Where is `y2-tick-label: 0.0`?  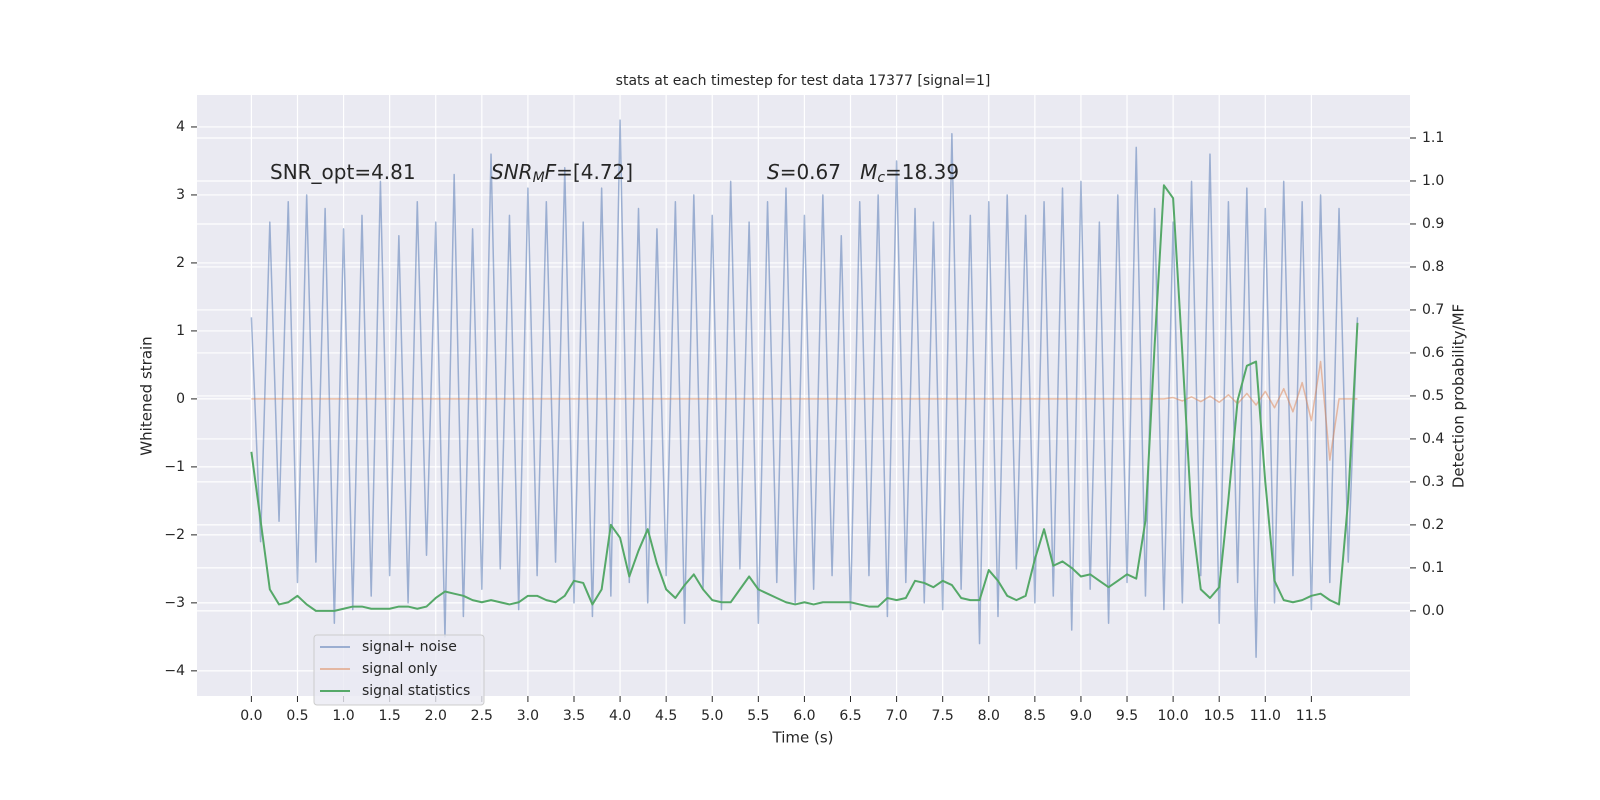
y2-tick-label: 0.0 is located at coordinates (1433, 611).